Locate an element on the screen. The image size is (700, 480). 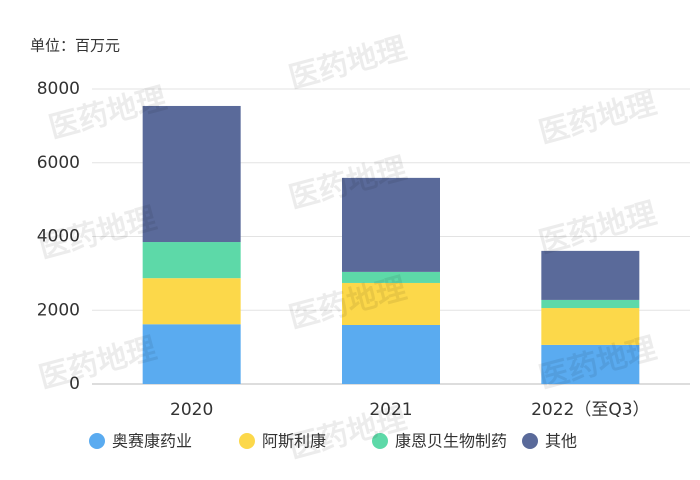
legend-label: 其他 is located at coordinates (561, 441).